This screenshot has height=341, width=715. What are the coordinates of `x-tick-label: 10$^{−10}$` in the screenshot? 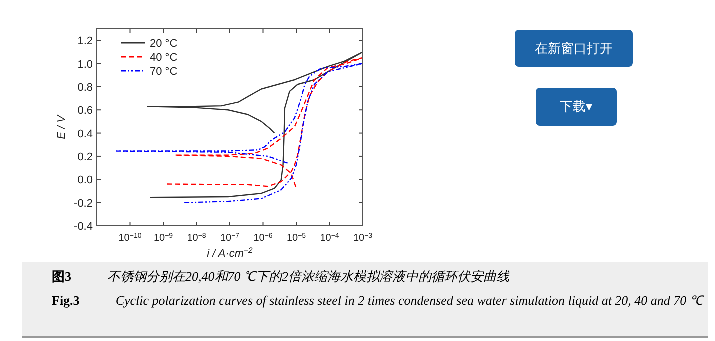 It's located at (130, 238).